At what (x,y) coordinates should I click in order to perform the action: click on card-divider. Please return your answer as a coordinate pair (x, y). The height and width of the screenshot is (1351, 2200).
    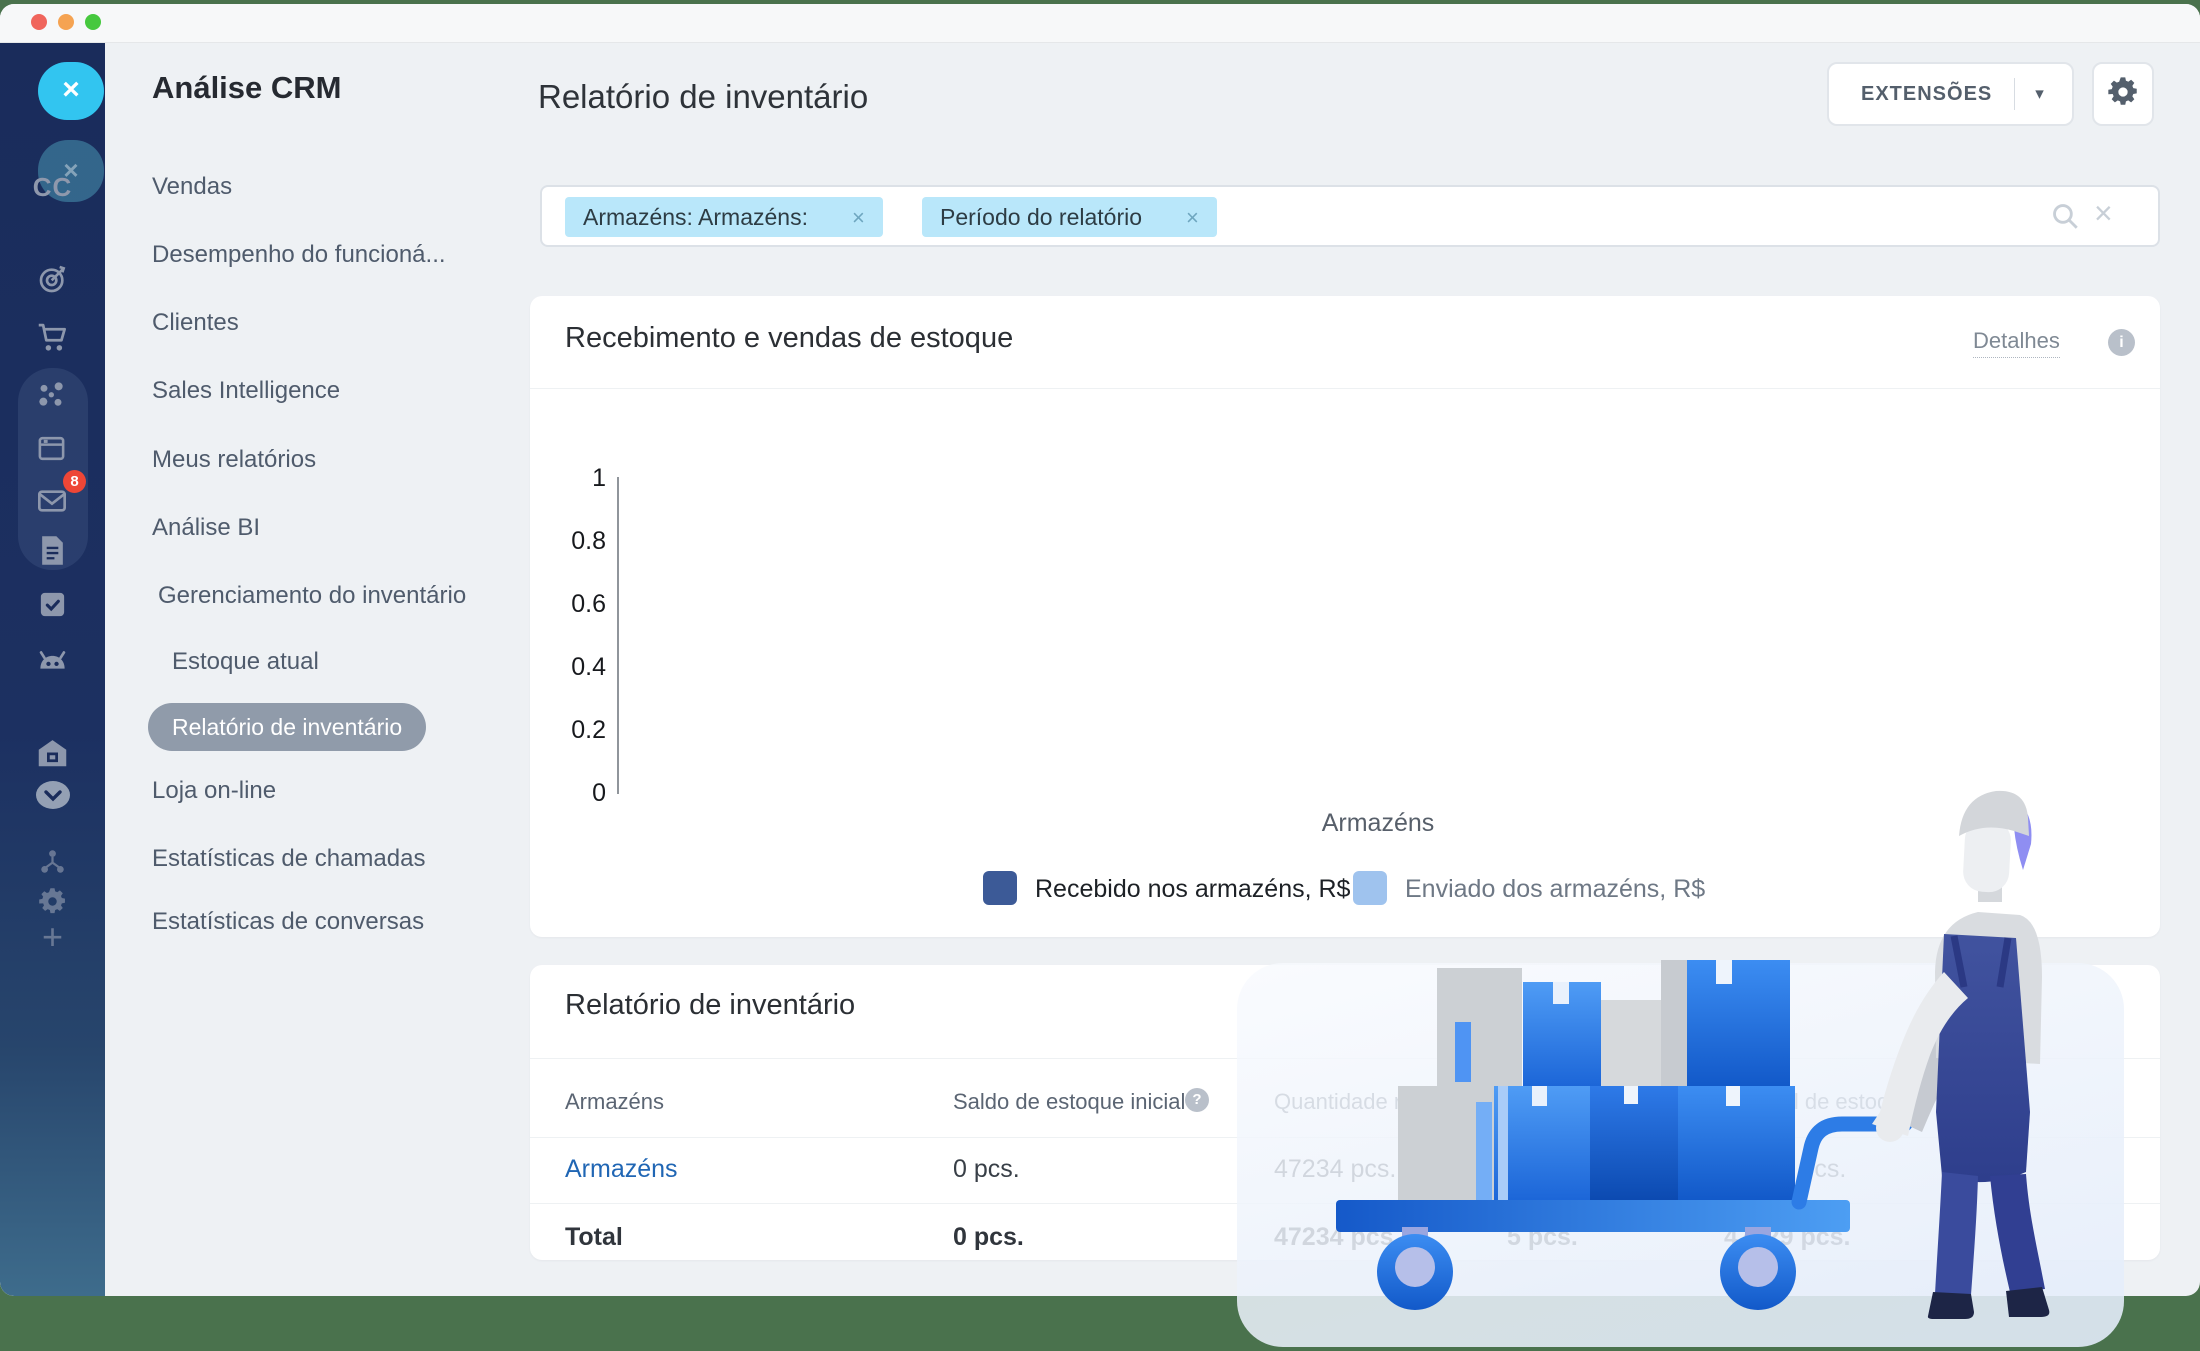
    Looking at the image, I should click on (1345, 388).